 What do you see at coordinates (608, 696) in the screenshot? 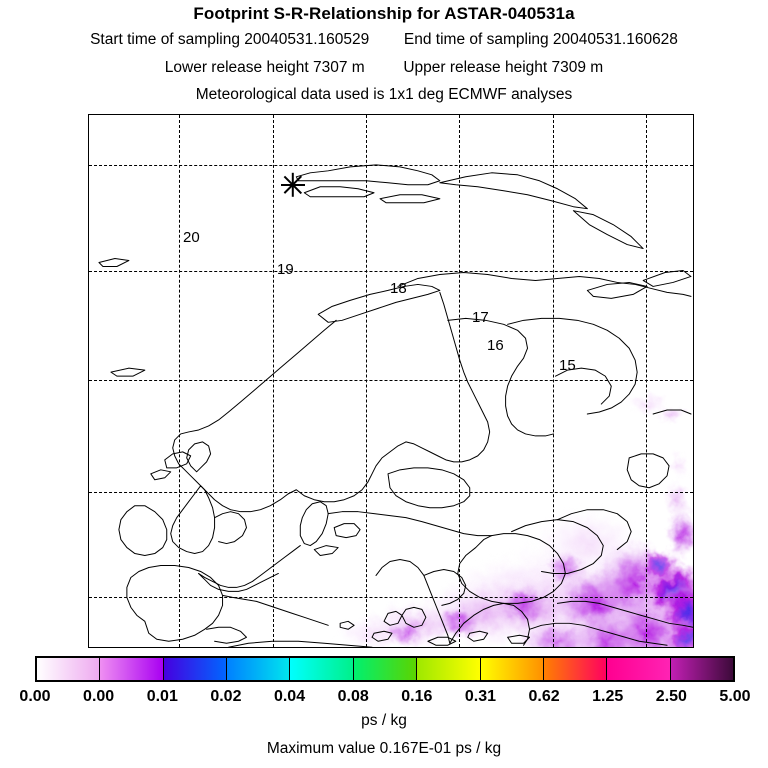
I see `colorbar-tick-label: 1.25` at bounding box center [608, 696].